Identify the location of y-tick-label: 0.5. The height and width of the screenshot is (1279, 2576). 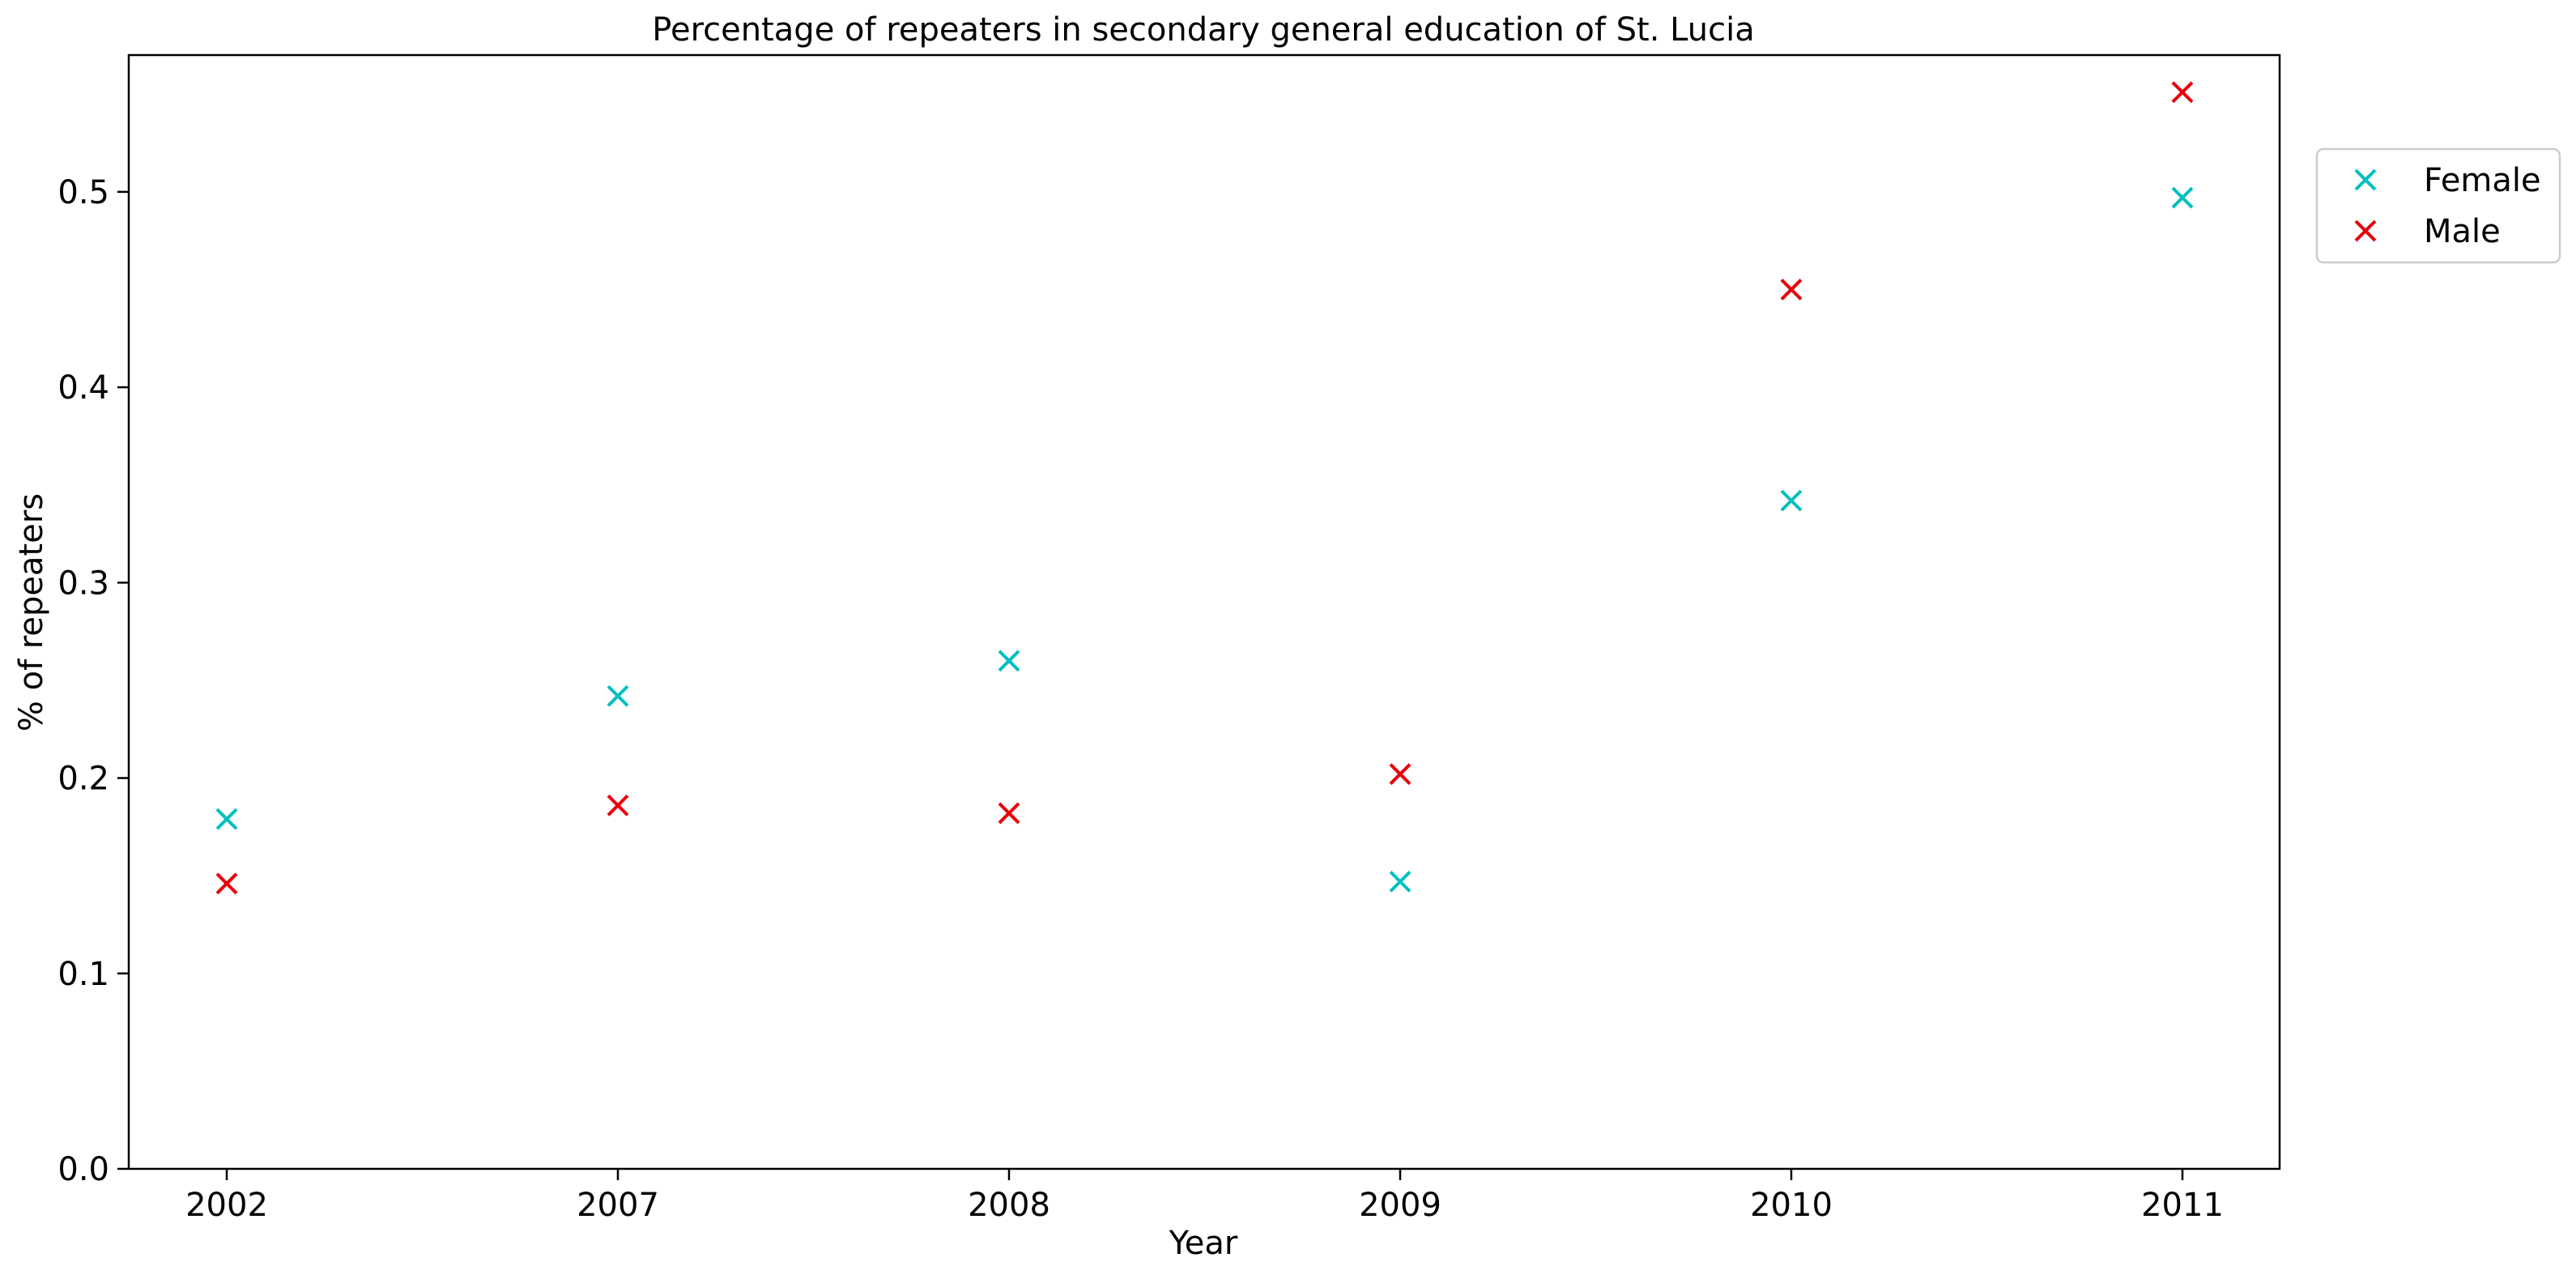
(83, 192).